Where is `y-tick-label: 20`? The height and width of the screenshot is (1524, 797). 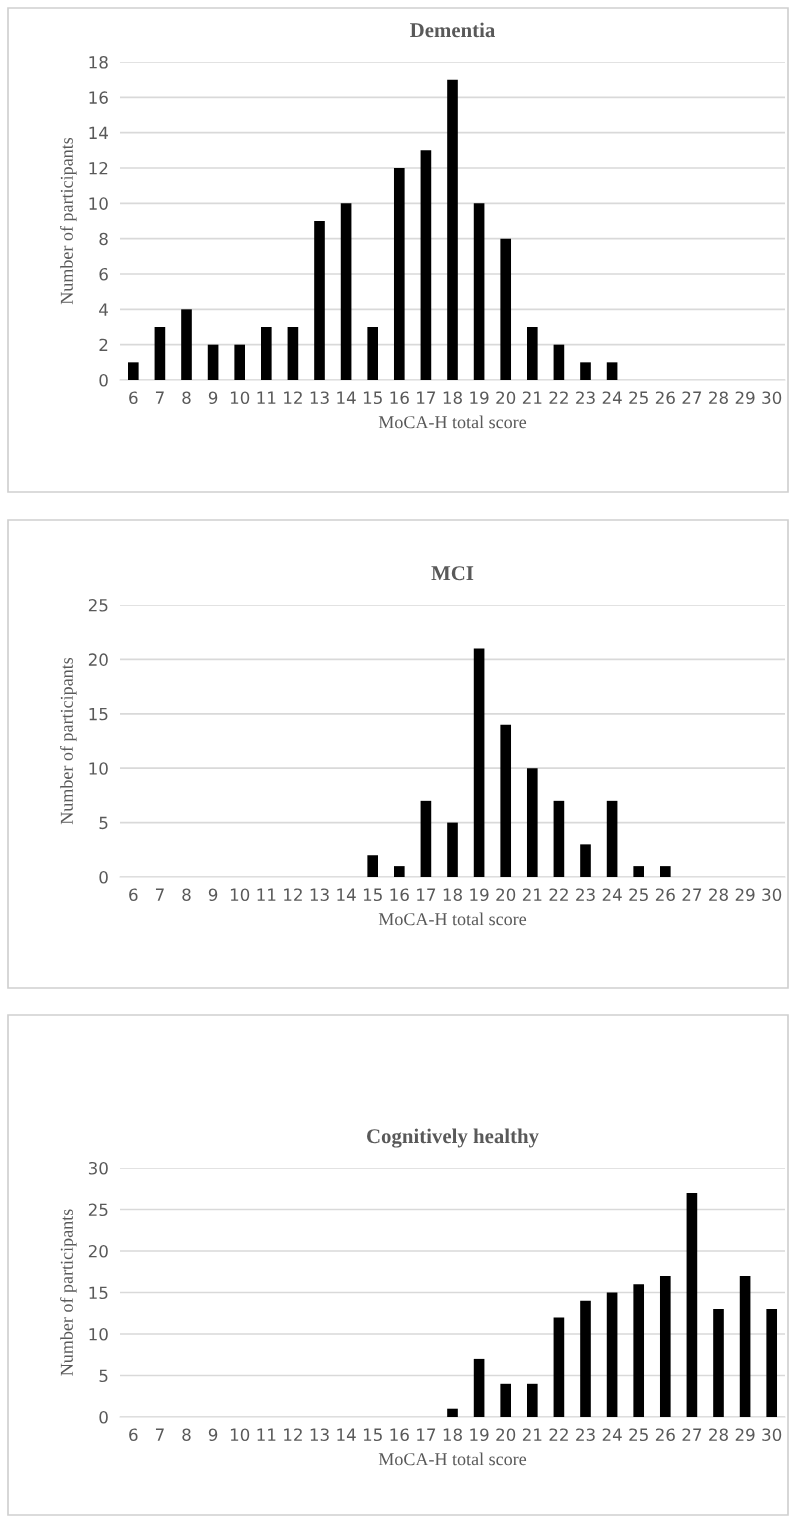 y-tick-label: 20 is located at coordinates (98, 659).